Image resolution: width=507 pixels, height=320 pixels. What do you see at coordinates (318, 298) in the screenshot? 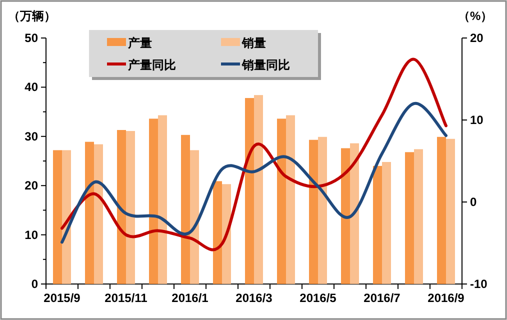
I see `x-tick-label: 2016/5` at bounding box center [318, 298].